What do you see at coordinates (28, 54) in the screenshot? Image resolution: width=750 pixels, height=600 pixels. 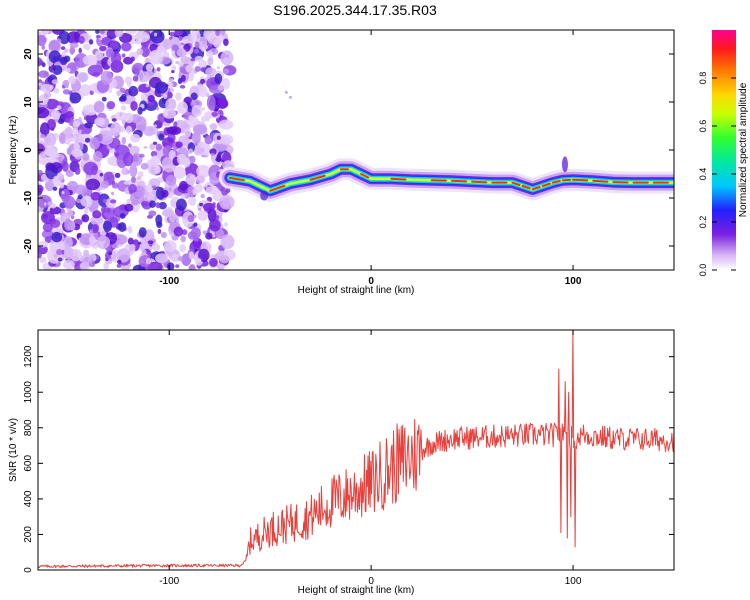 I see `spec-y-tick-label: 20` at bounding box center [28, 54].